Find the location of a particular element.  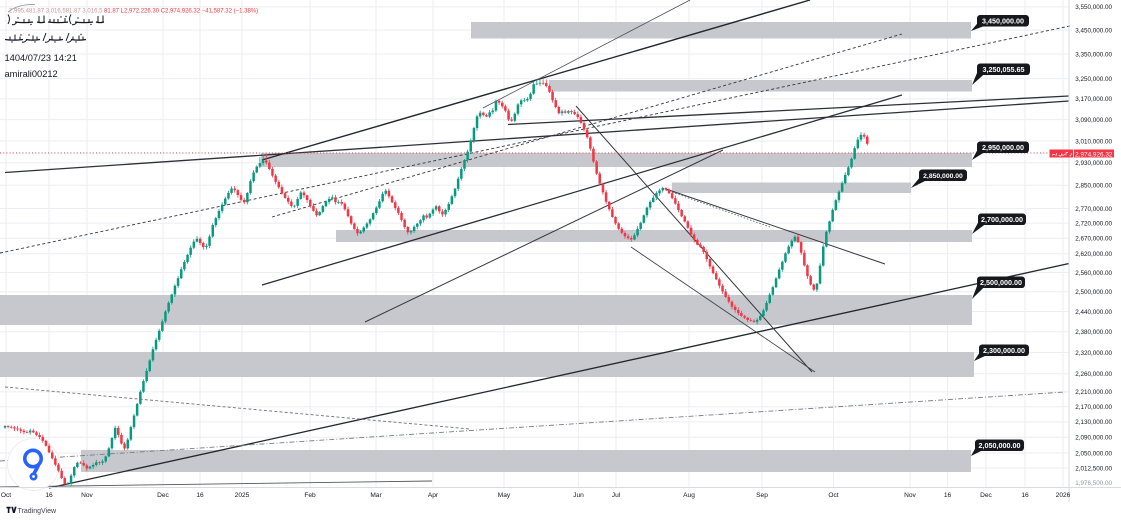

svg-text: Feb is located at coordinates (310, 495).